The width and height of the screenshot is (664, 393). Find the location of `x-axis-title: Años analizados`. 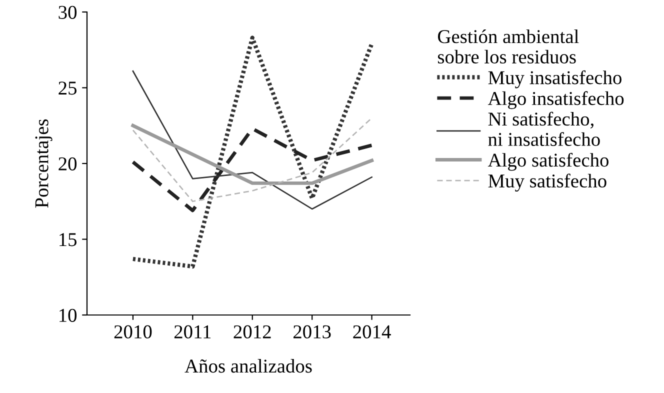

x-axis-title: Años analizados is located at coordinates (248, 366).